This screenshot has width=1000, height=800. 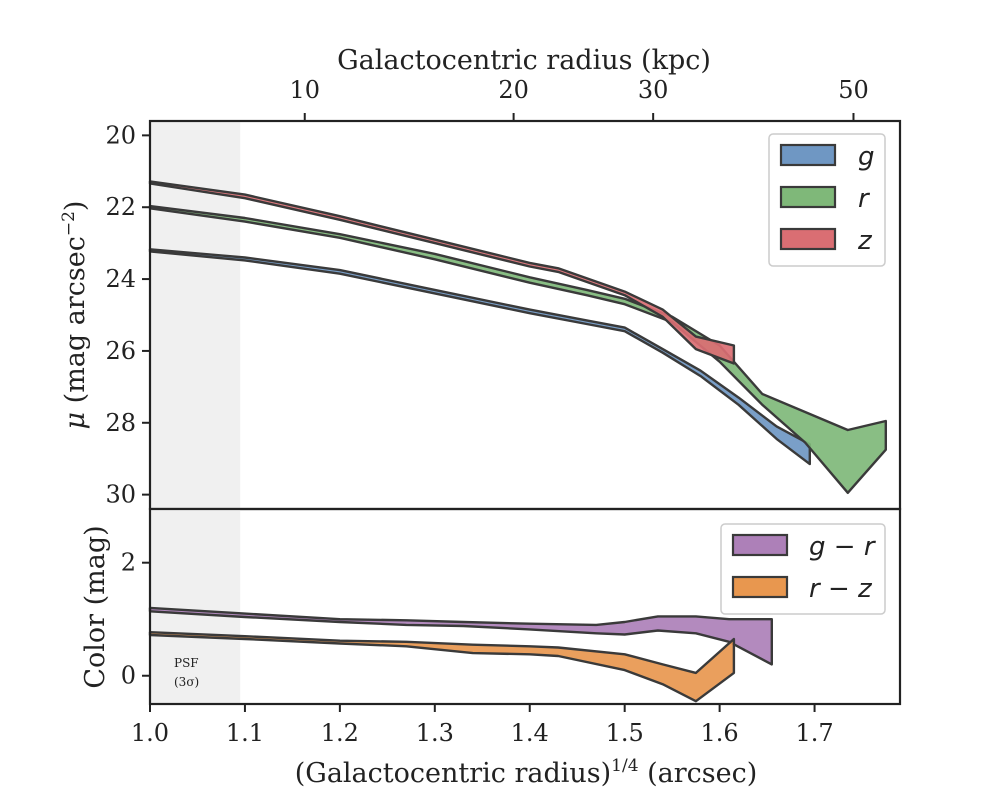 What do you see at coordinates (524, 60) in the screenshot?
I see `top-x-axis-title: Galactocentric radius (kpc)` at bounding box center [524, 60].